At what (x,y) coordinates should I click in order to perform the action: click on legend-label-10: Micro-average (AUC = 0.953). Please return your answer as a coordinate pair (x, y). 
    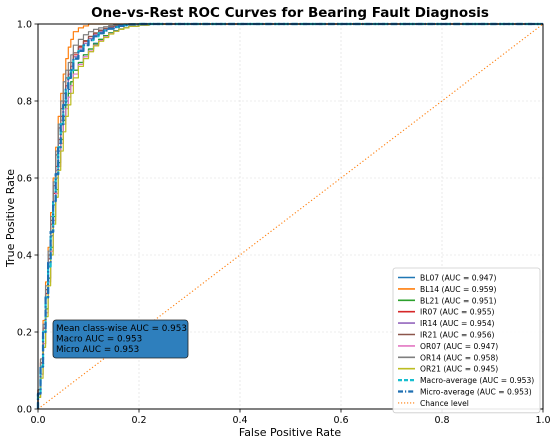
    Looking at the image, I should click on (476, 392).